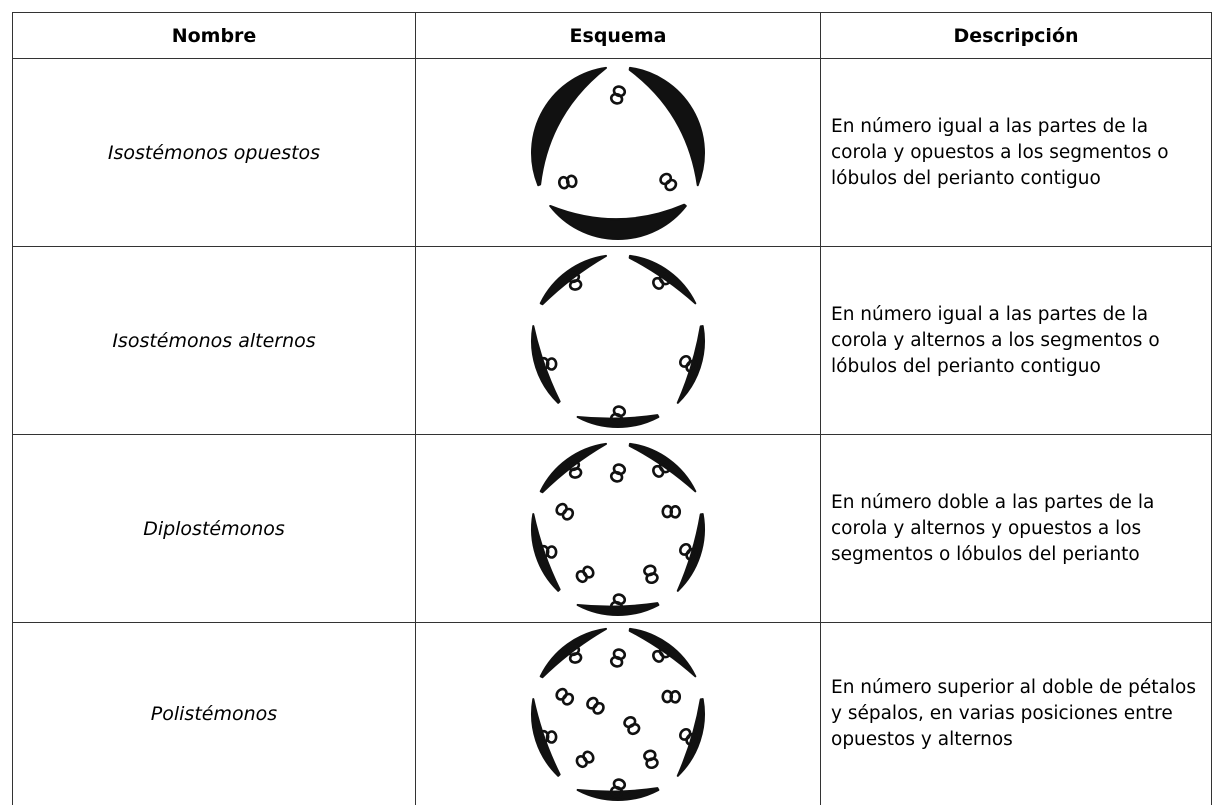 The height and width of the screenshot is (807, 1213). What do you see at coordinates (1016, 35) in the screenshot?
I see `header-cell: Descripción` at bounding box center [1016, 35].